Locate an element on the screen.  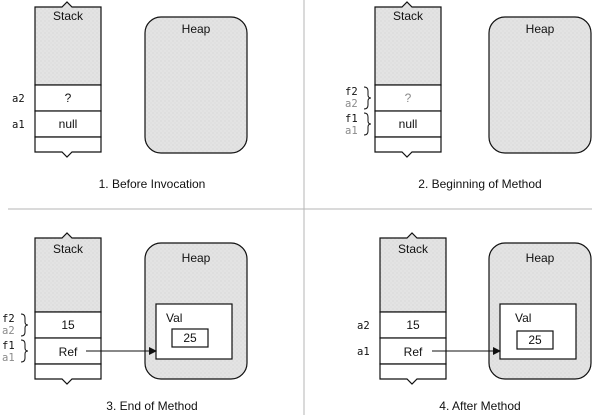
panel-caption: 1. Before Invocation is located at coordinates (152, 184).